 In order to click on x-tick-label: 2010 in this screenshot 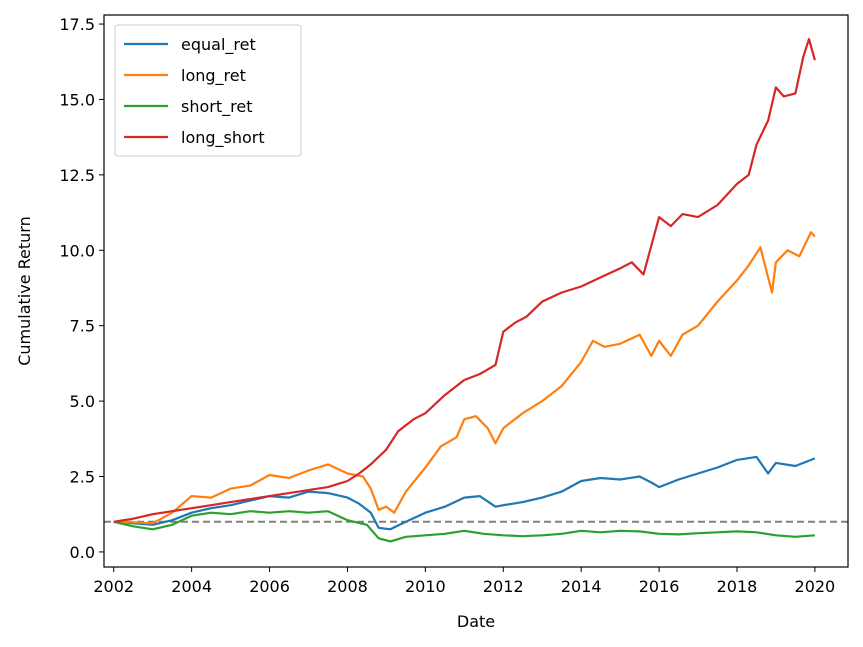, I will do `click(425, 586)`.